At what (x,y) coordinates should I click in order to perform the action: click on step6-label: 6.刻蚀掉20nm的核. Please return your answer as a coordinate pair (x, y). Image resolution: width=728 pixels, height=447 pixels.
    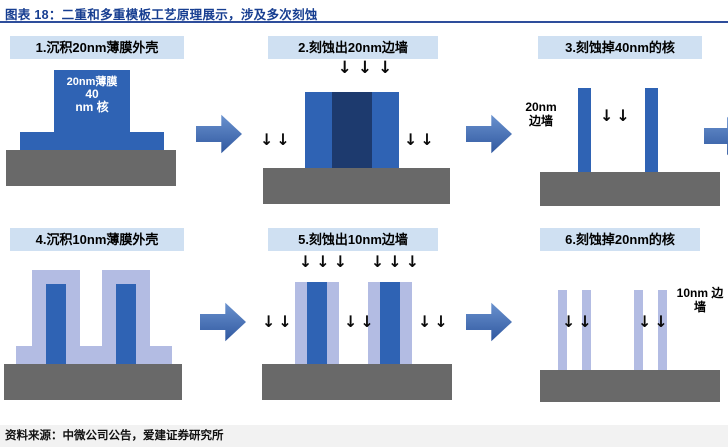
    Looking at the image, I should click on (620, 239).